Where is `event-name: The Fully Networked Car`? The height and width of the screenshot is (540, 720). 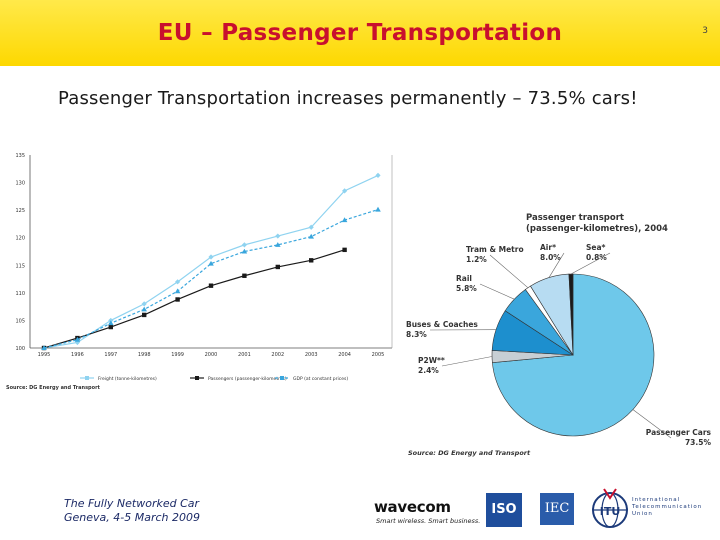
event-name: The Fully Networked Car is located at coordinates (132, 503).